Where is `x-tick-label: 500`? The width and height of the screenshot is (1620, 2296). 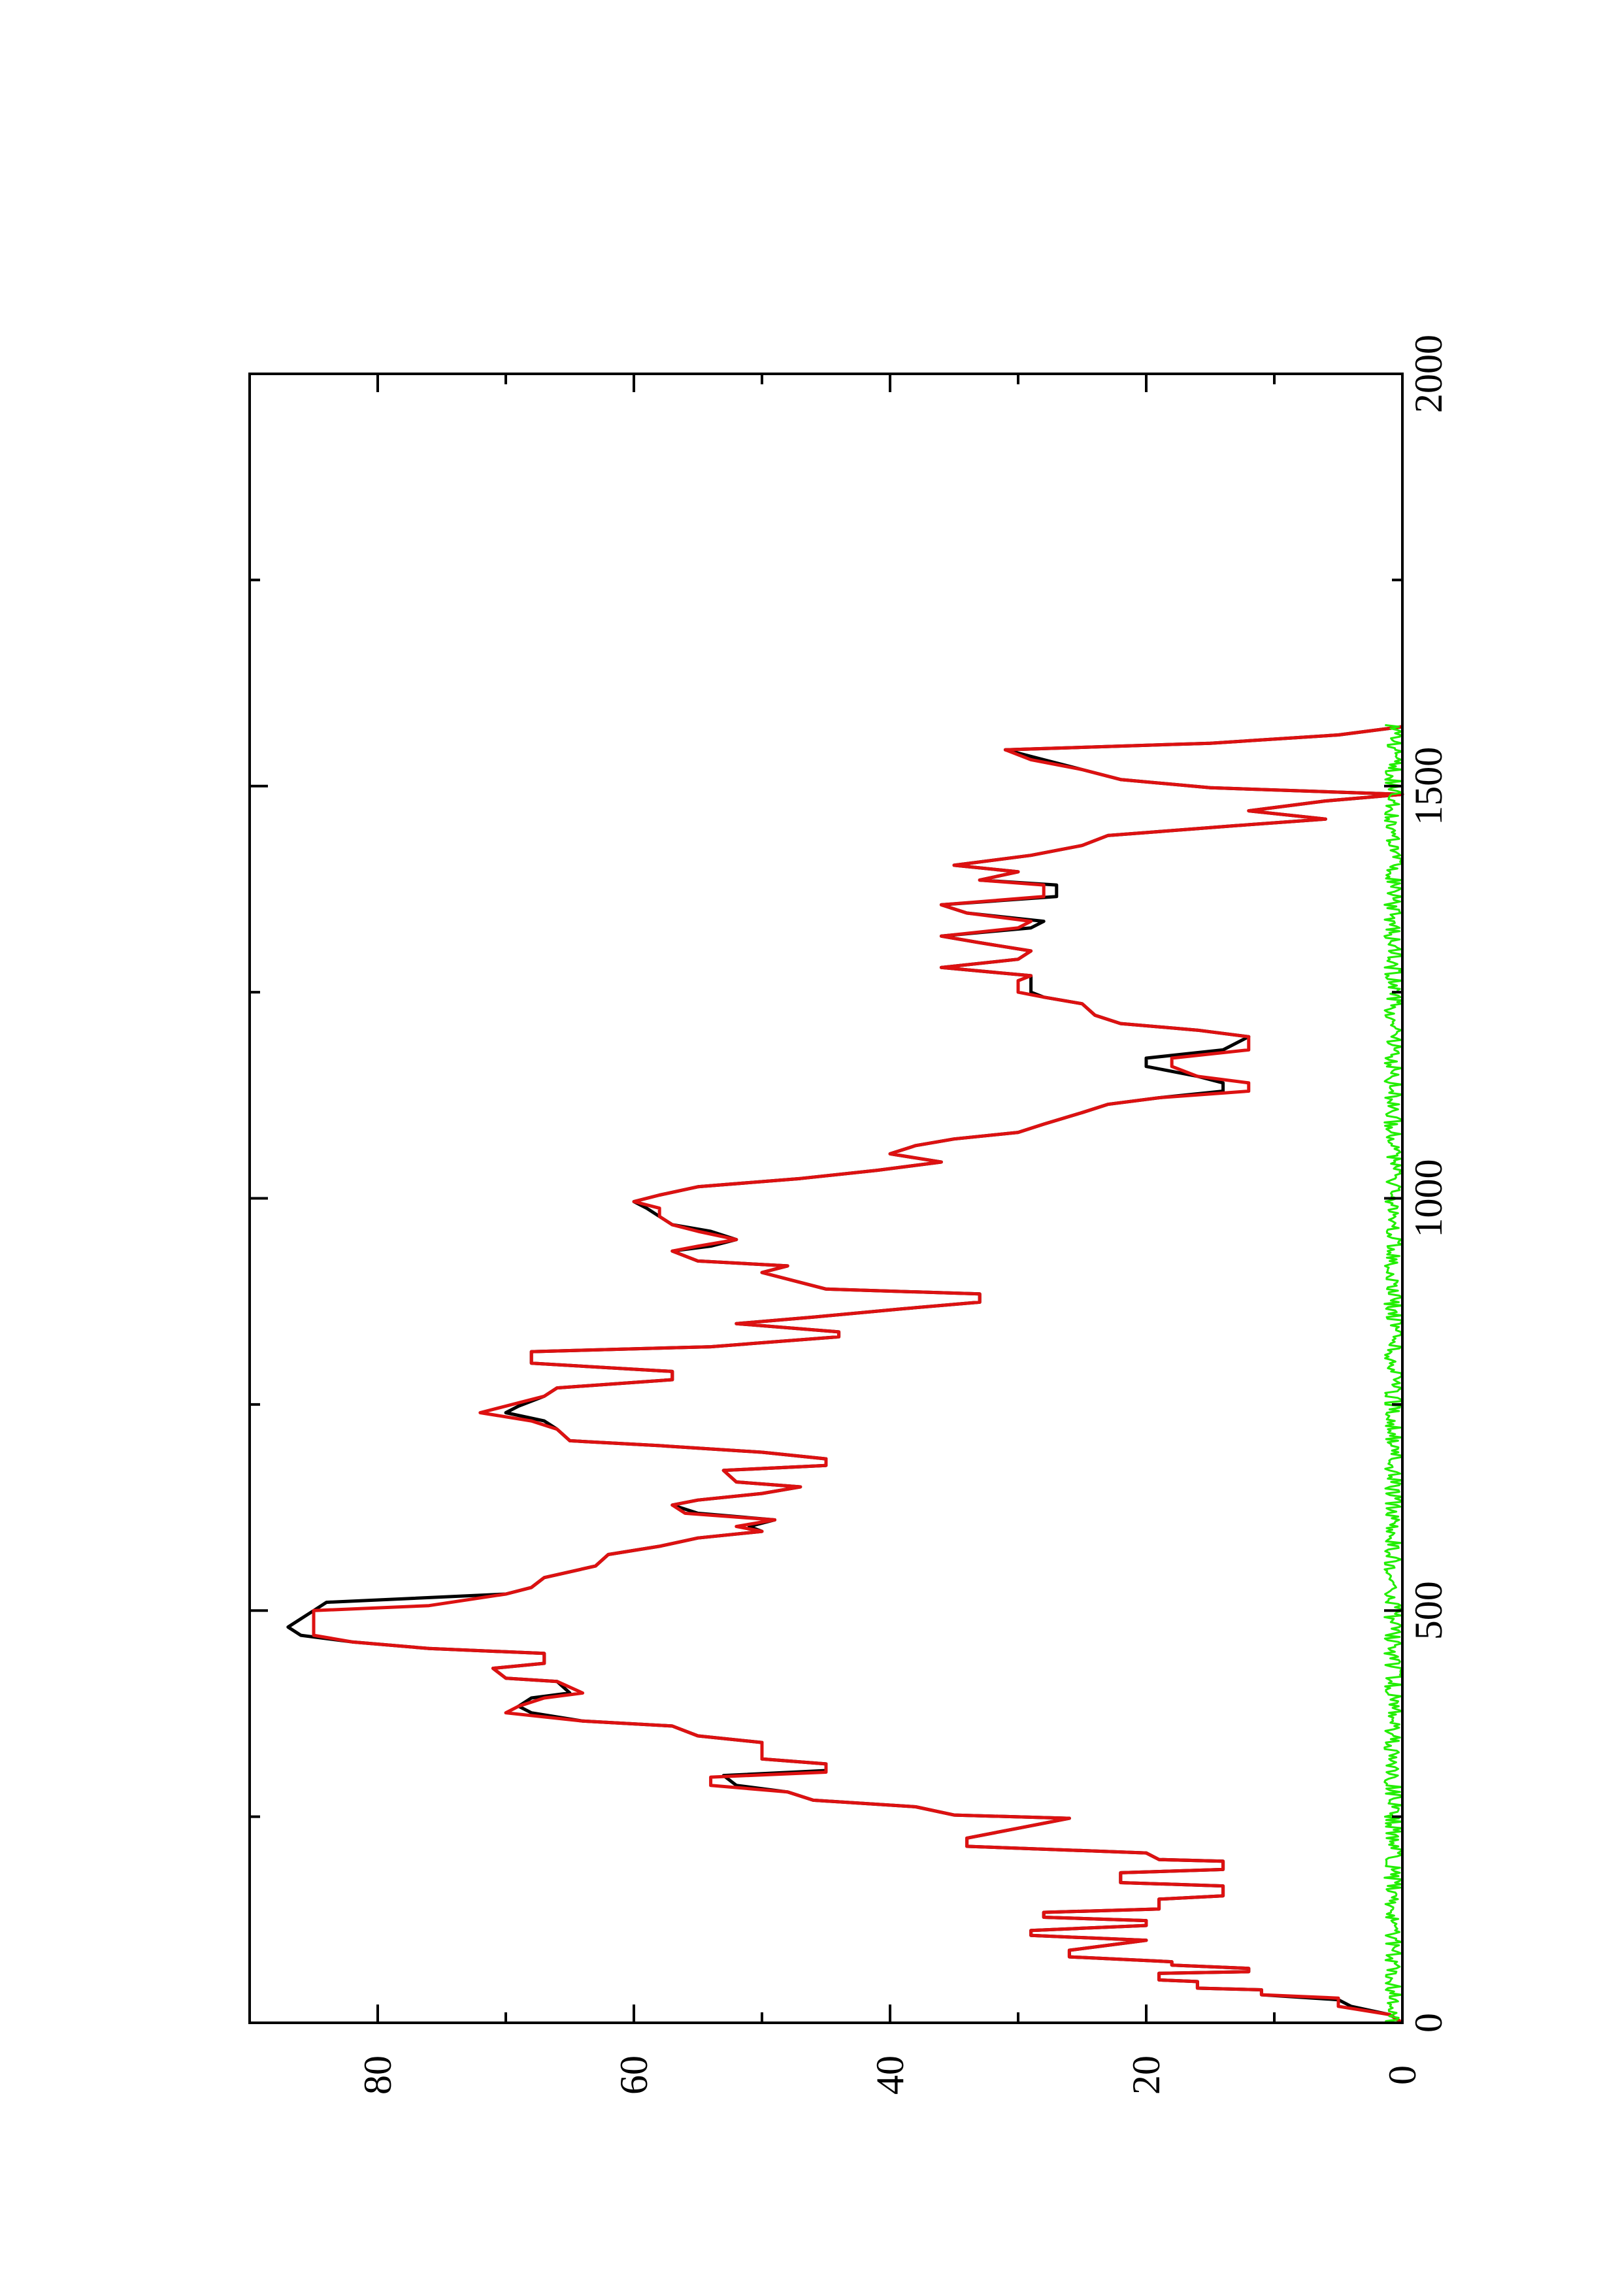 x-tick-label: 500 is located at coordinates (1428, 1610).